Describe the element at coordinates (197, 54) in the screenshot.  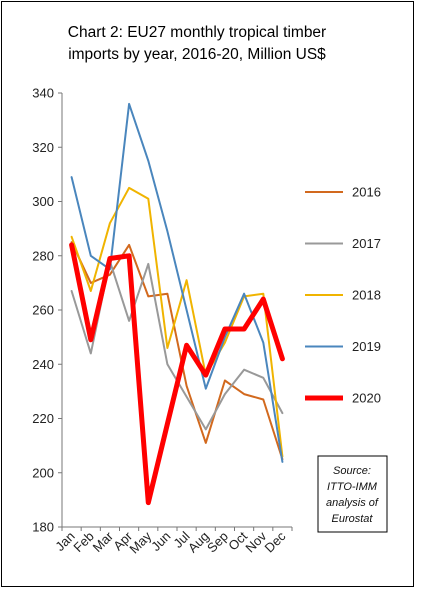
I see `chart-title-line-2: imports by year, 2016-20, Million US$` at that location.